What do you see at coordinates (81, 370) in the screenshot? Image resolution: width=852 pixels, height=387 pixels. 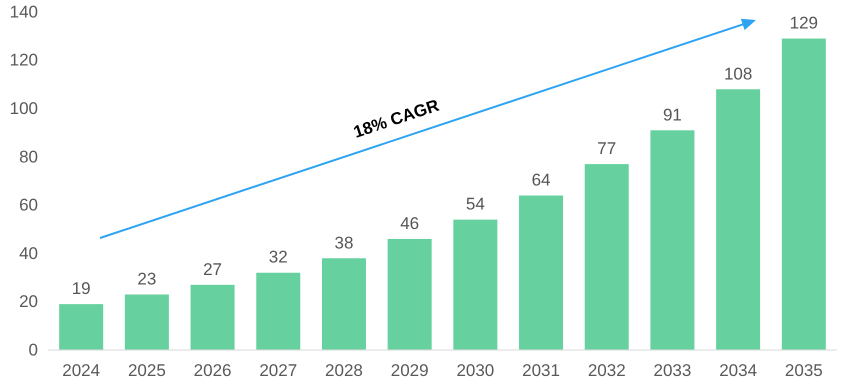 I see `x-tick-label: 2024` at bounding box center [81, 370].